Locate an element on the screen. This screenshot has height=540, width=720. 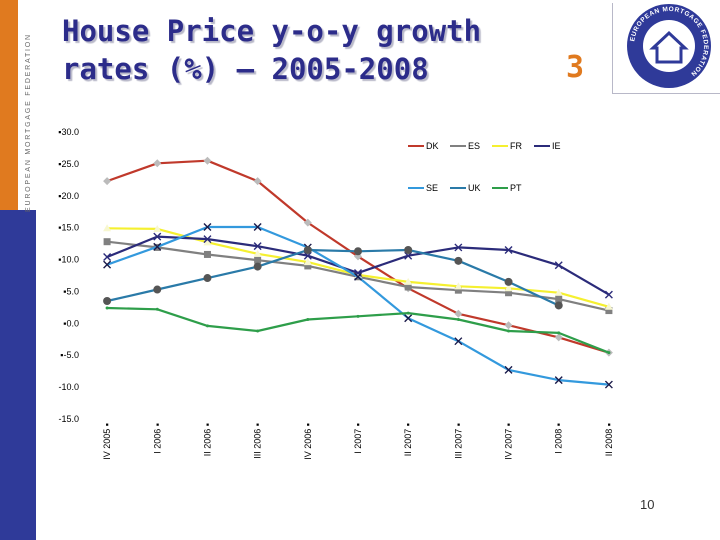
x-tick-label: IV 2005 ▪ is located at coordinates (107, 441).